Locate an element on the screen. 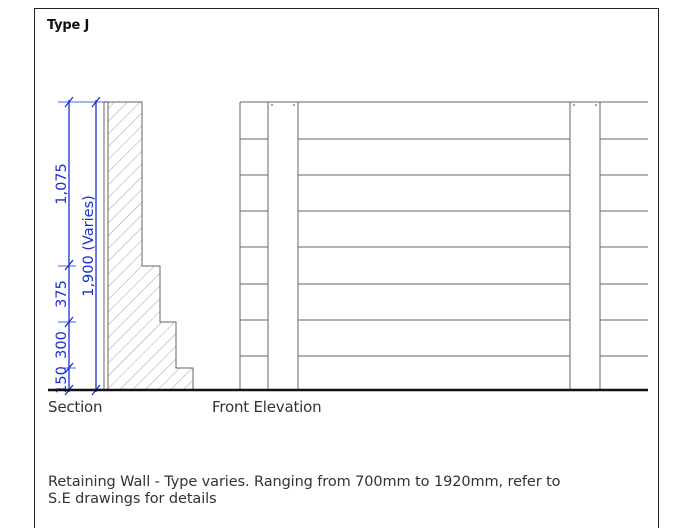 This screenshot has height=528, width=683. section-label: Section is located at coordinates (75, 407).